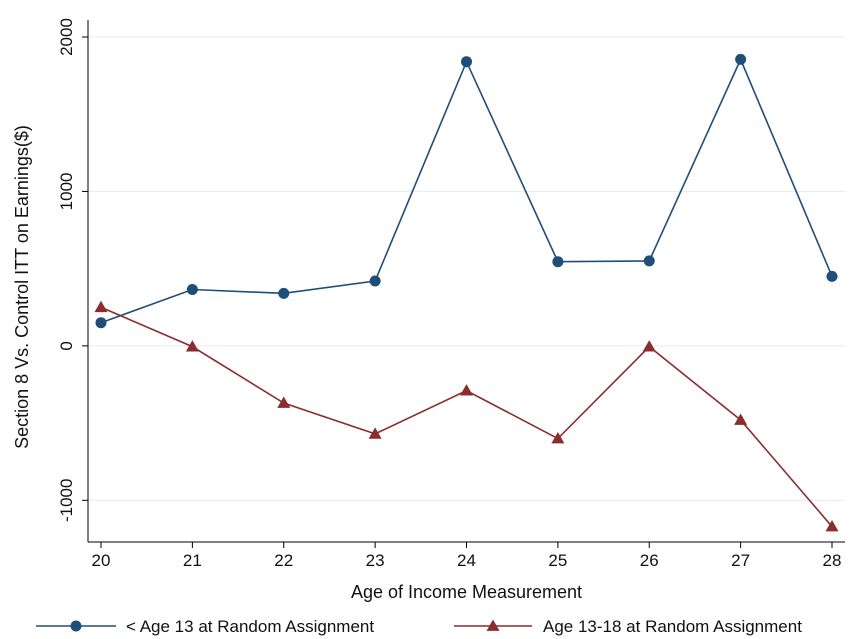 This screenshot has width=860, height=639. What do you see at coordinates (283, 560) in the screenshot?
I see `x-tick-label: 22` at bounding box center [283, 560].